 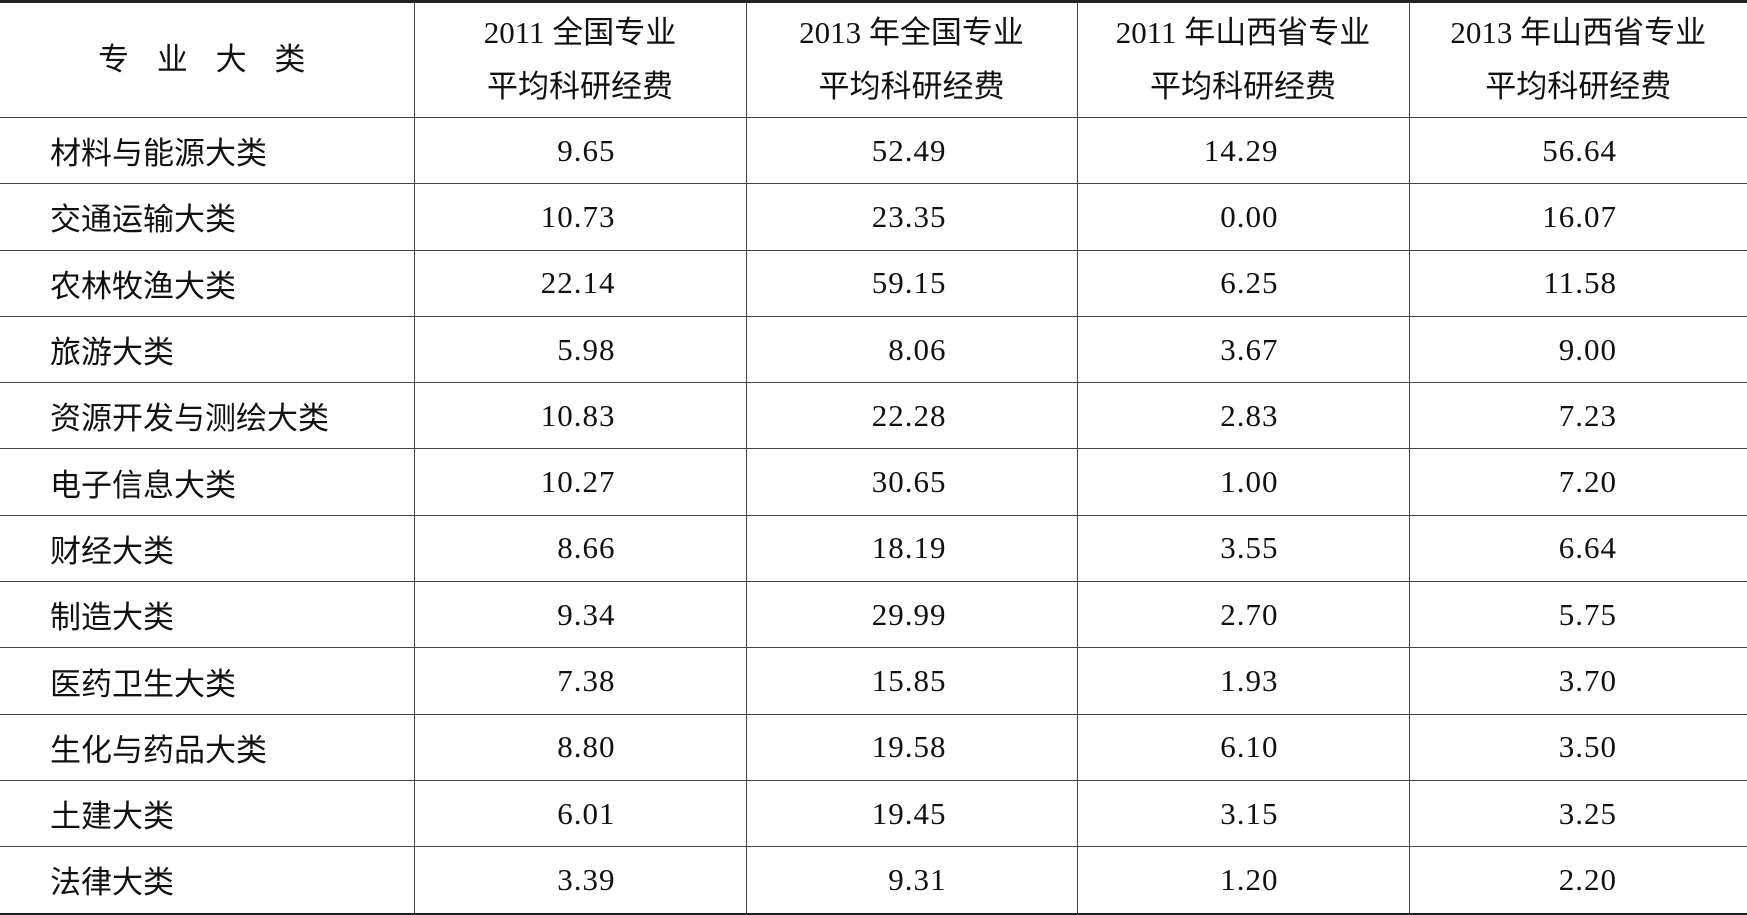 What do you see at coordinates (1243, 416) in the screenshot?
I see `cell-value: 2.83` at bounding box center [1243, 416].